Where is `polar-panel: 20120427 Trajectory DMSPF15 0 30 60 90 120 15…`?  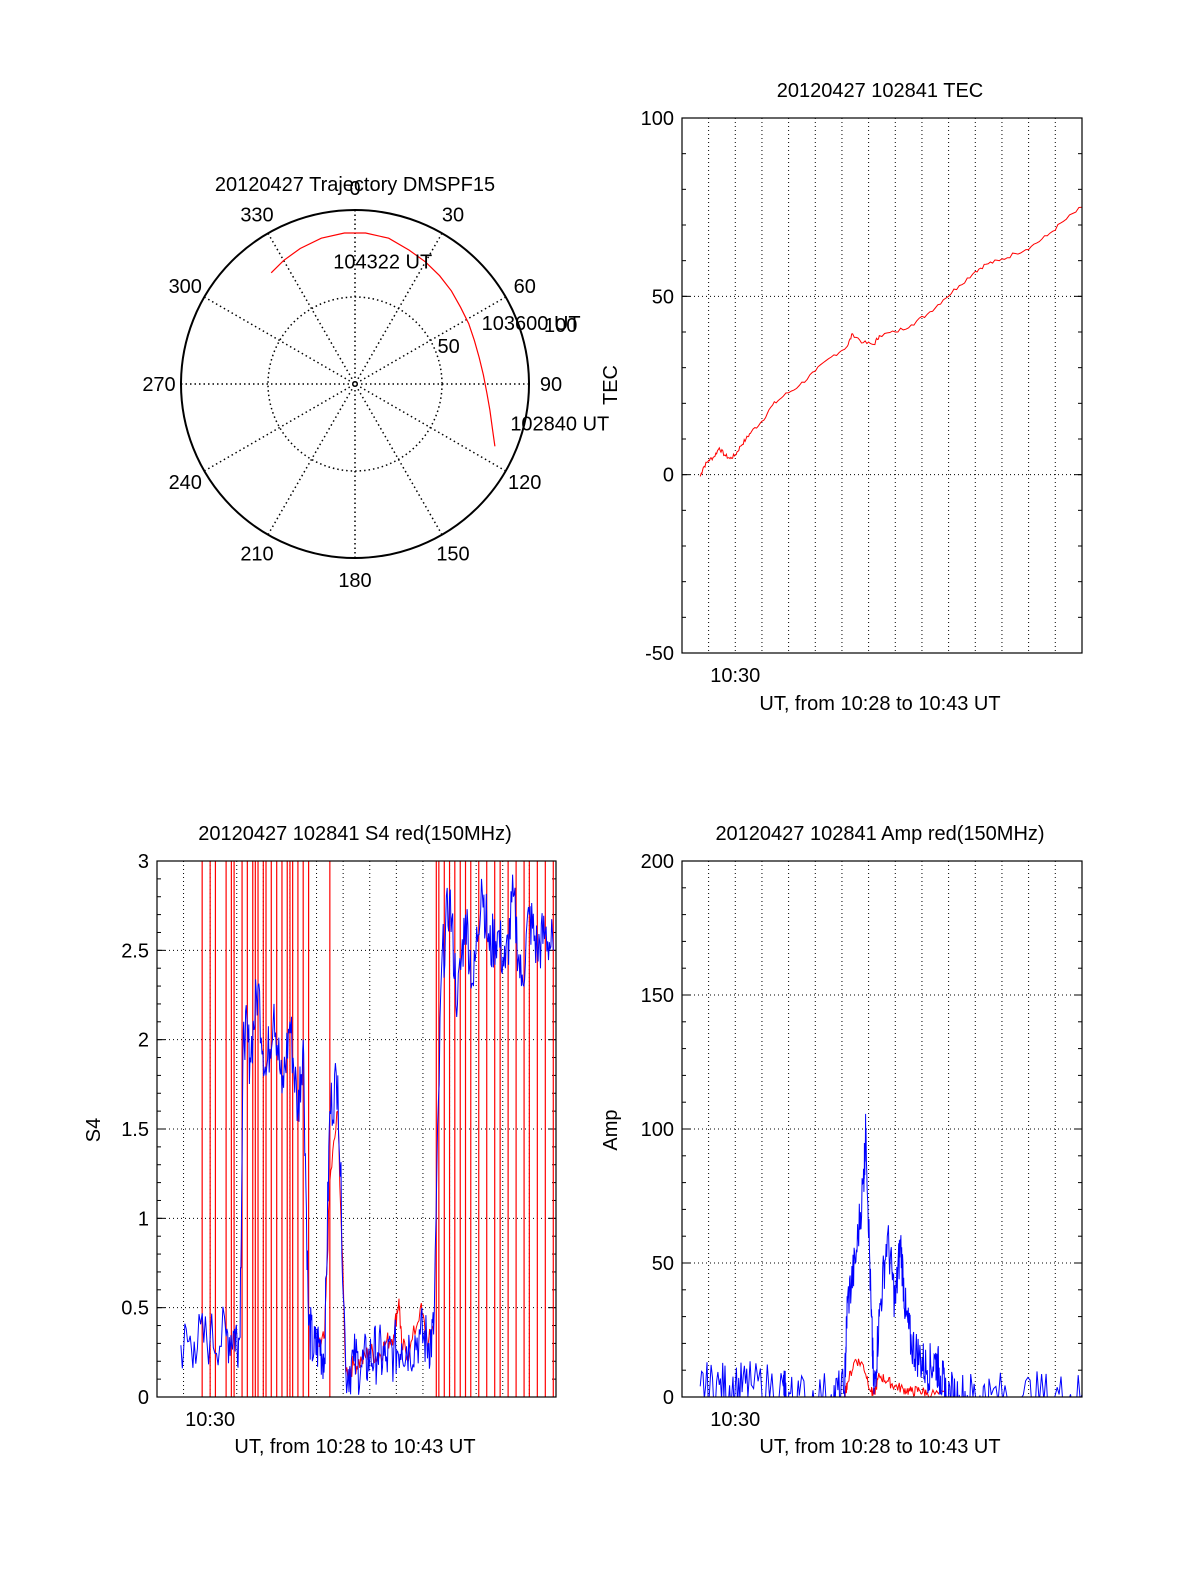 polar-panel: 20120427 Trajectory DMSPF15 0 30 60 90 120 15… is located at coordinates (375, 383).